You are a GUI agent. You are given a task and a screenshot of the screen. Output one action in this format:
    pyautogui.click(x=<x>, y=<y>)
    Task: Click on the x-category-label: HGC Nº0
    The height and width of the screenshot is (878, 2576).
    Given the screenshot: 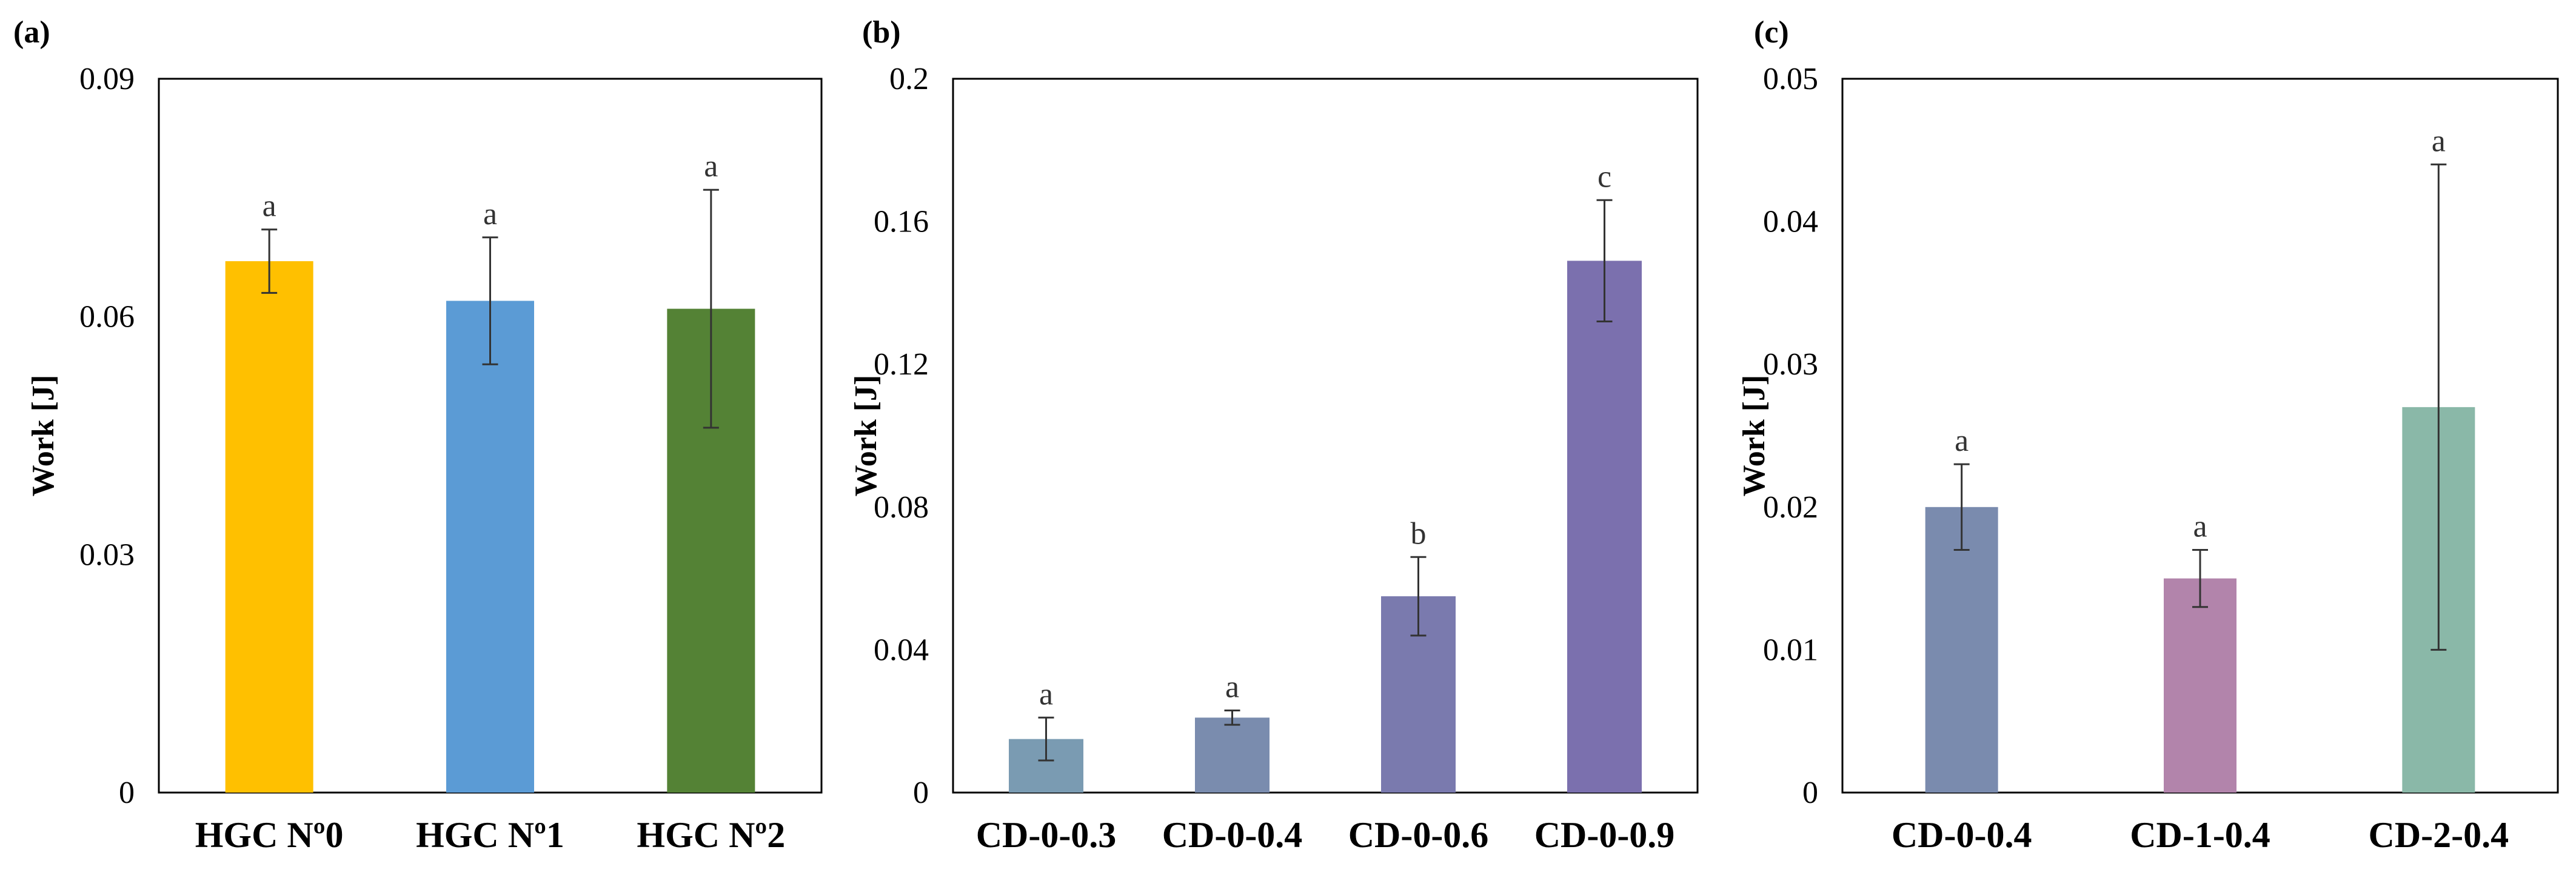 What is the action you would take?
    pyautogui.click(x=269, y=835)
    